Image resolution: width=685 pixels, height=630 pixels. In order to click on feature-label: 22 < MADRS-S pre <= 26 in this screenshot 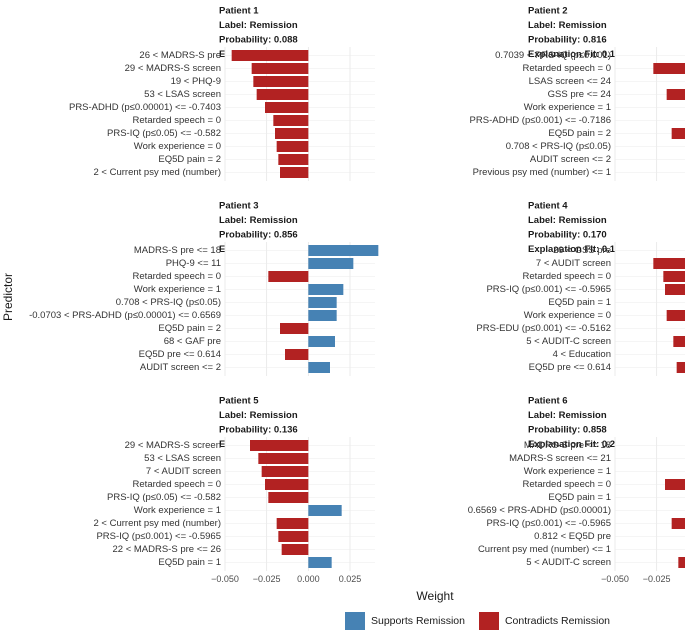, I will do `click(166, 549)`.